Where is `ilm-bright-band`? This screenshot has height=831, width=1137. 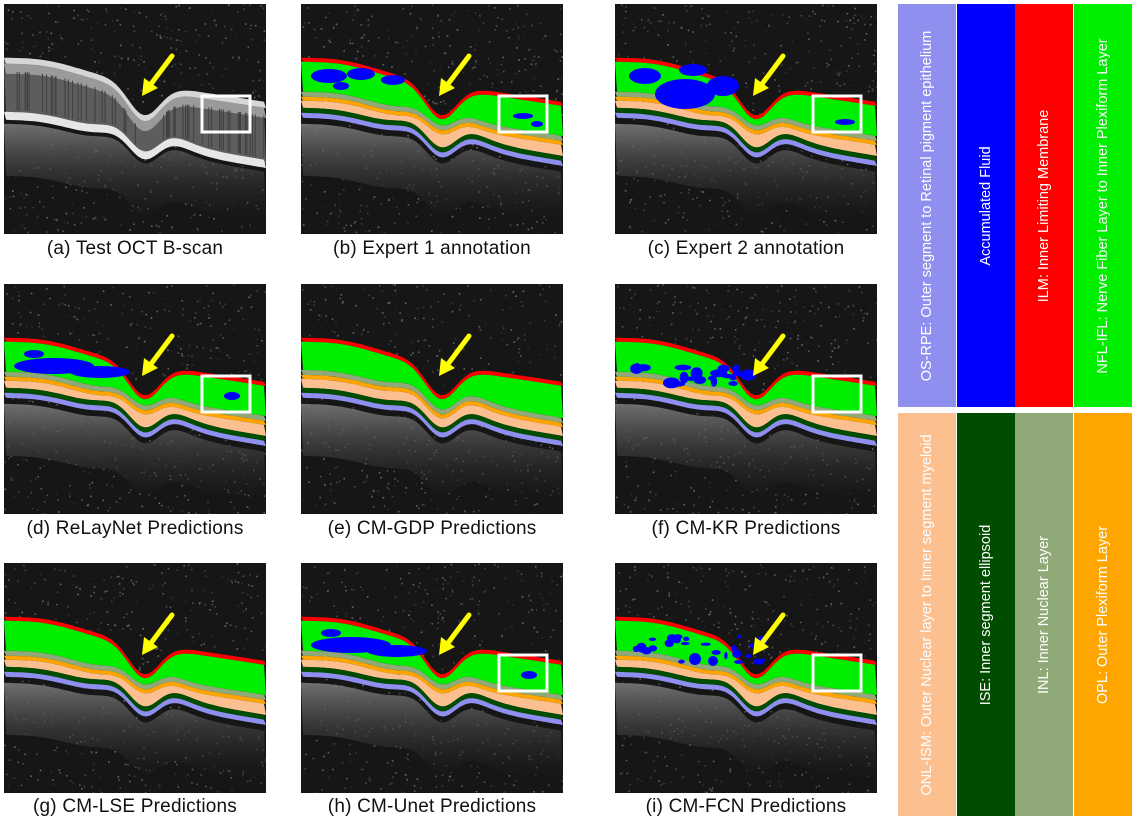
ilm-bright-band is located at coordinates (135, 89).